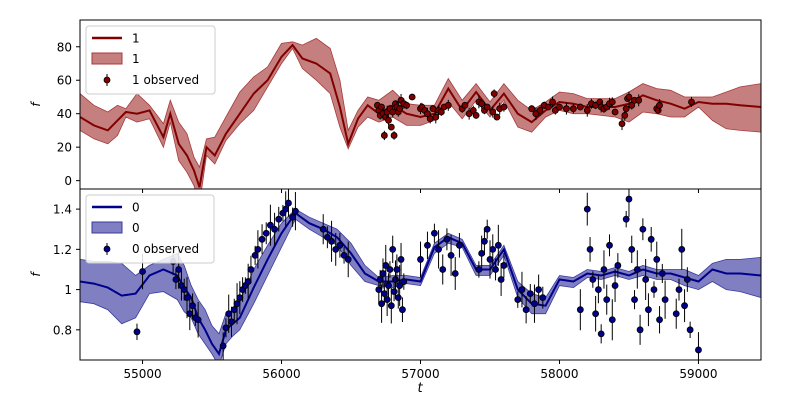 The image size is (800, 400). I want to click on x-tick-label: 58000, so click(559, 374).